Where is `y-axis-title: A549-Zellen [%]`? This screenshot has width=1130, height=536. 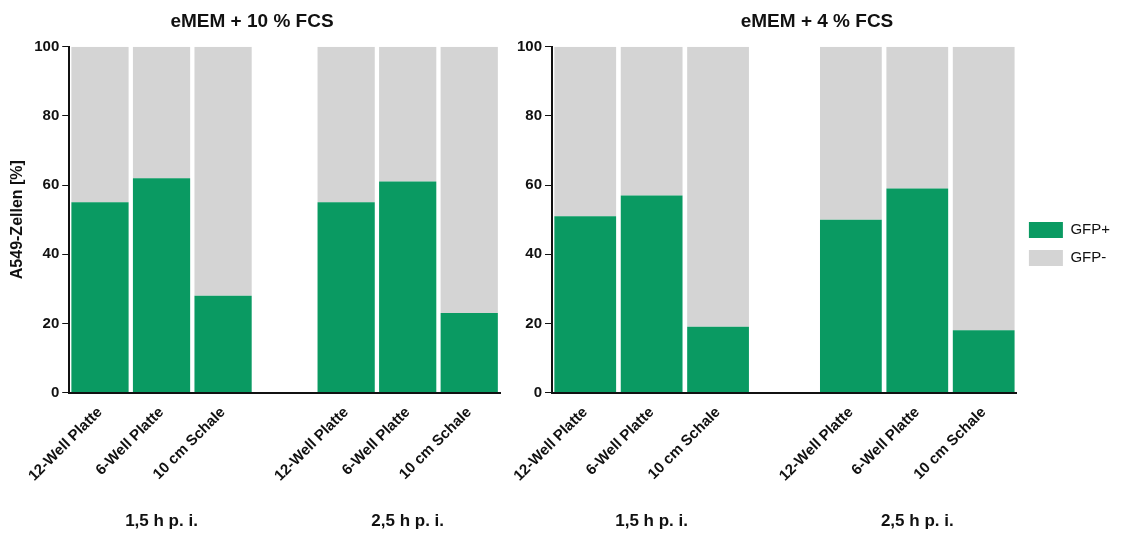 y-axis-title: A549-Zellen [%] is located at coordinates (17, 220).